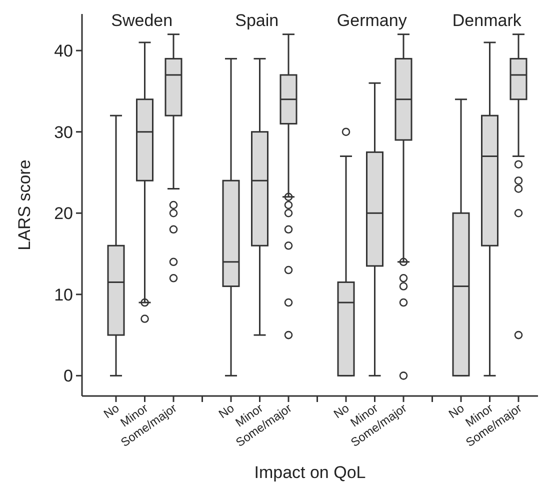  What do you see at coordinates (63, 214) in the screenshot?
I see `y-tick-label: 20` at bounding box center [63, 214].